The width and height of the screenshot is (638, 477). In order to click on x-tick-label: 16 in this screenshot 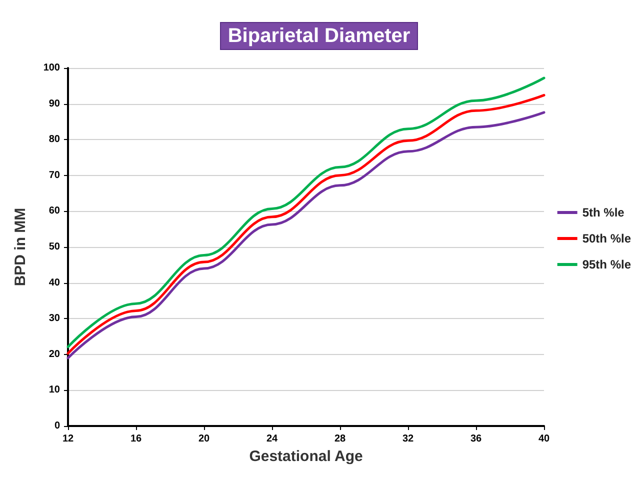, I will do `click(136, 439)`.